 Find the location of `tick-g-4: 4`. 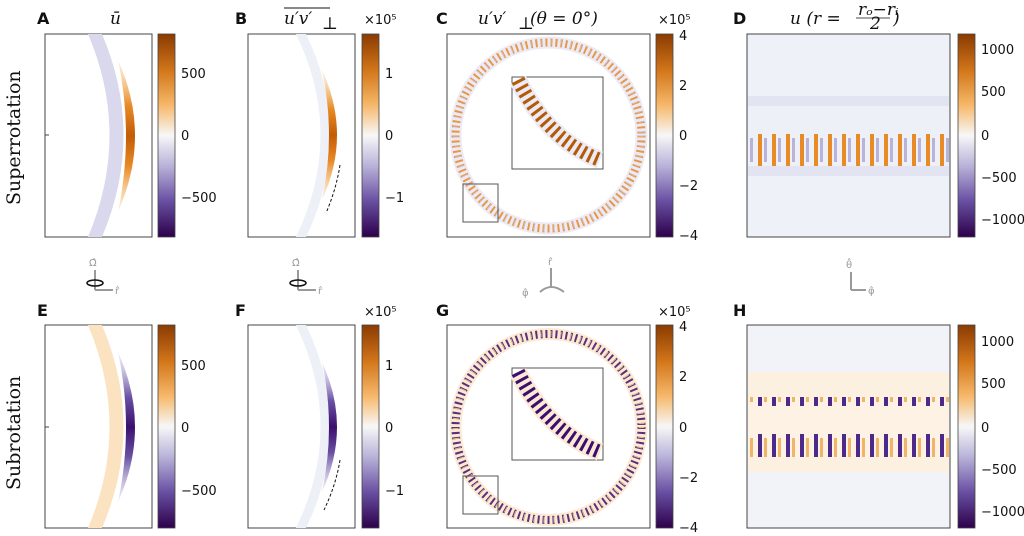

tick-g-4: 4 is located at coordinates (683, 327).